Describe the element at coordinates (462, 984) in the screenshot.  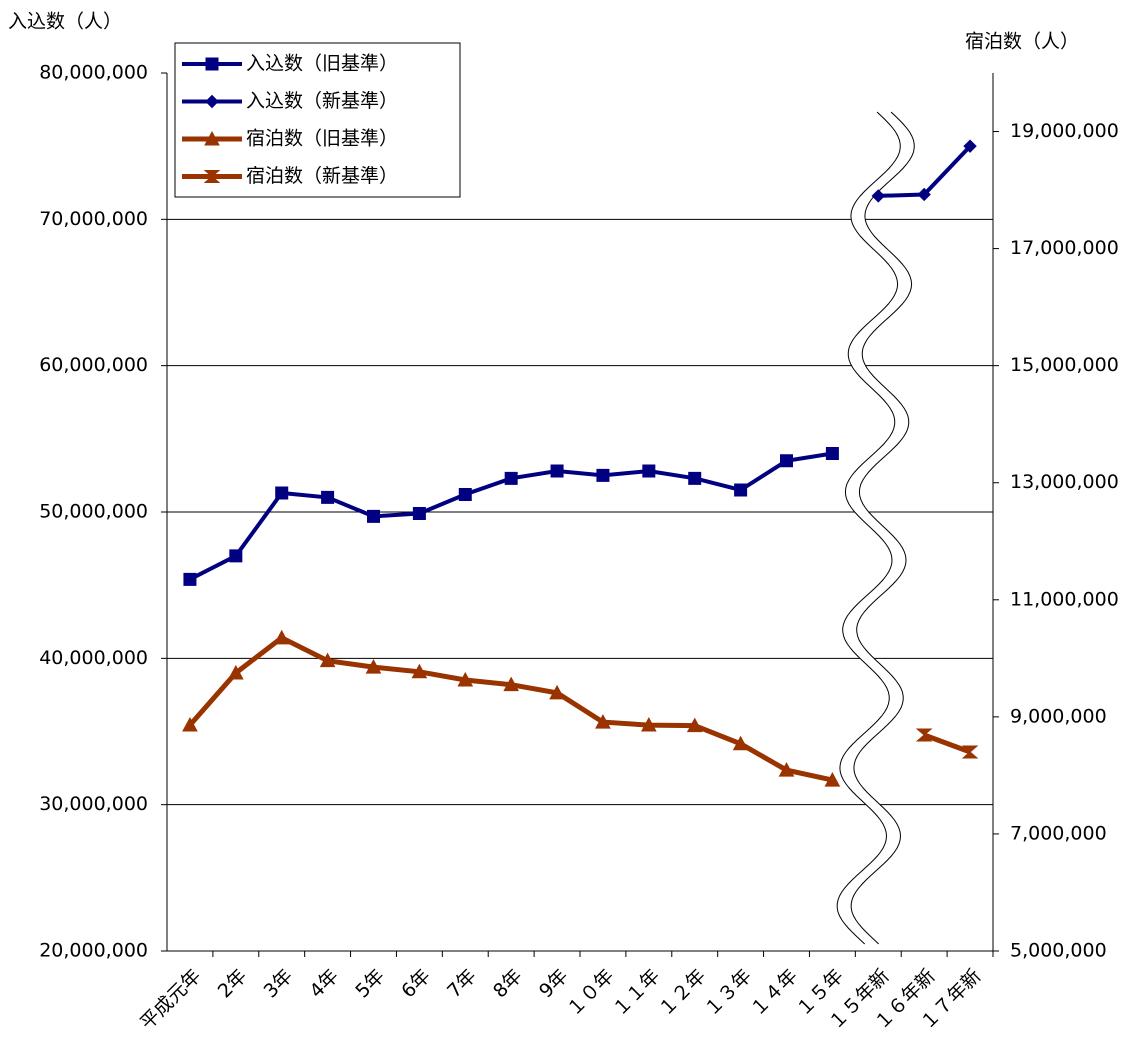
I see `x-tick-label: 7年` at that location.